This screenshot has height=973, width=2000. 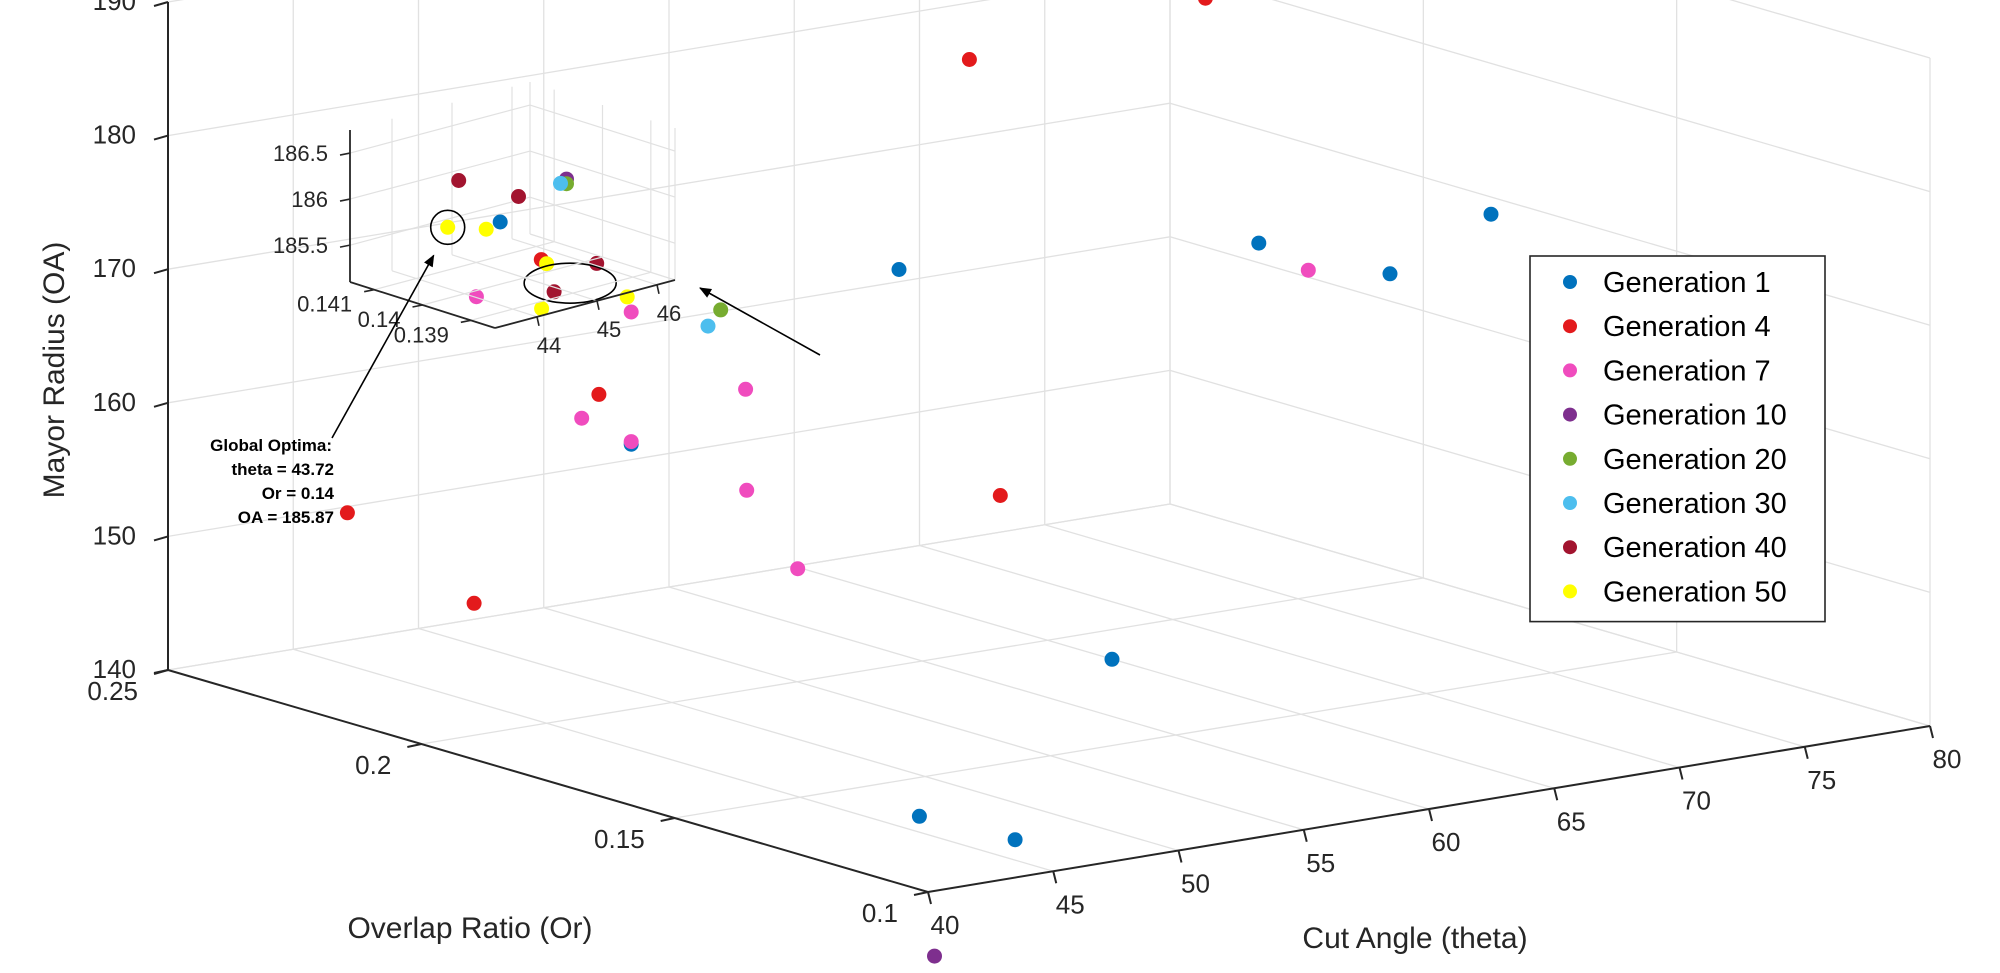 I want to click on legend-label: Generation 10, so click(x=1695, y=416).